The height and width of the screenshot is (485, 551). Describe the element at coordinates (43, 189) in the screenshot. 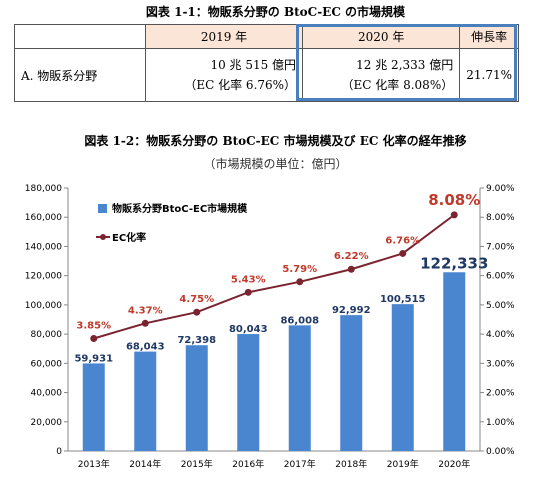

I see `y-left-tick-label: 180,000` at that location.